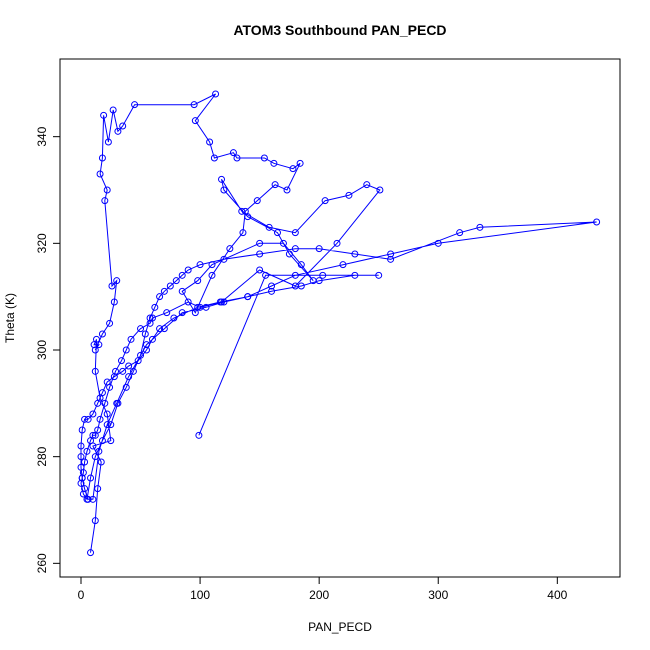 The image size is (650, 650). I want to click on y-tick-label: 280, so click(42, 456).